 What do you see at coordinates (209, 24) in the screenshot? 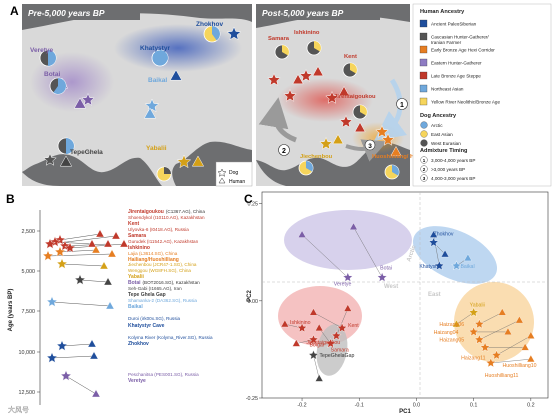
I see `left-site-label: Zhokhov` at bounding box center [209, 24].